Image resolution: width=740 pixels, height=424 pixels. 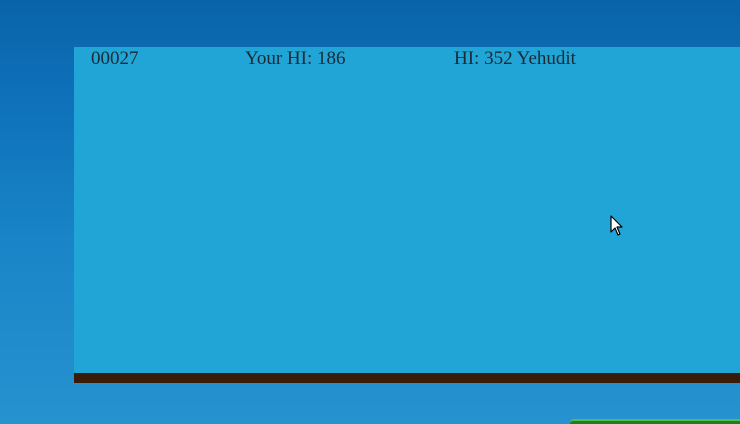 I want to click on platform-edge, so click(x=655, y=421).